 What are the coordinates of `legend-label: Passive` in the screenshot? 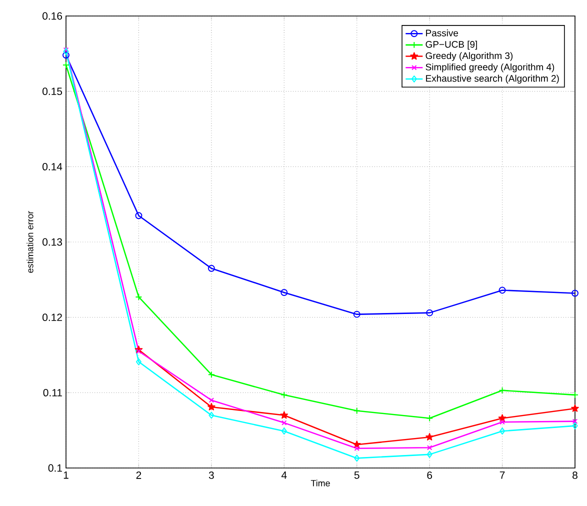 It's located at (442, 32).